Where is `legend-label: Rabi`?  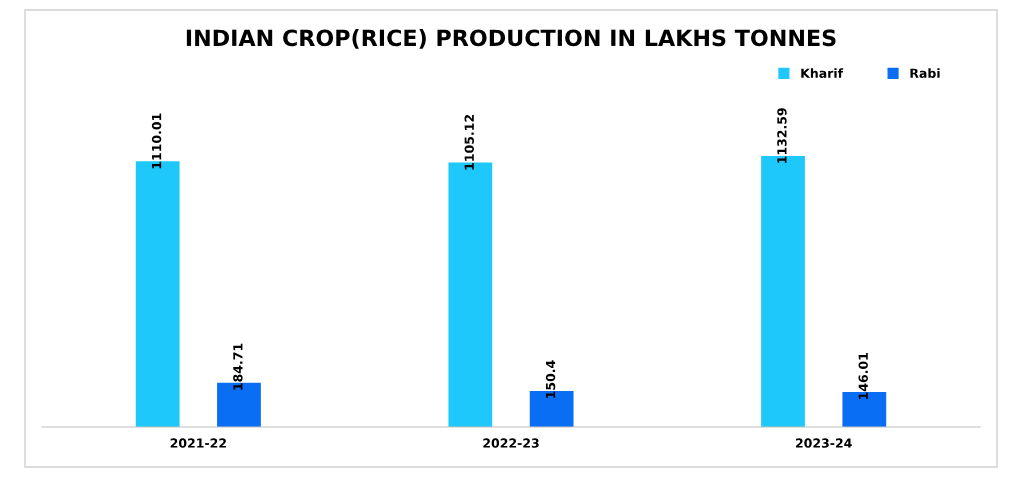 legend-label: Rabi is located at coordinates (925, 73).